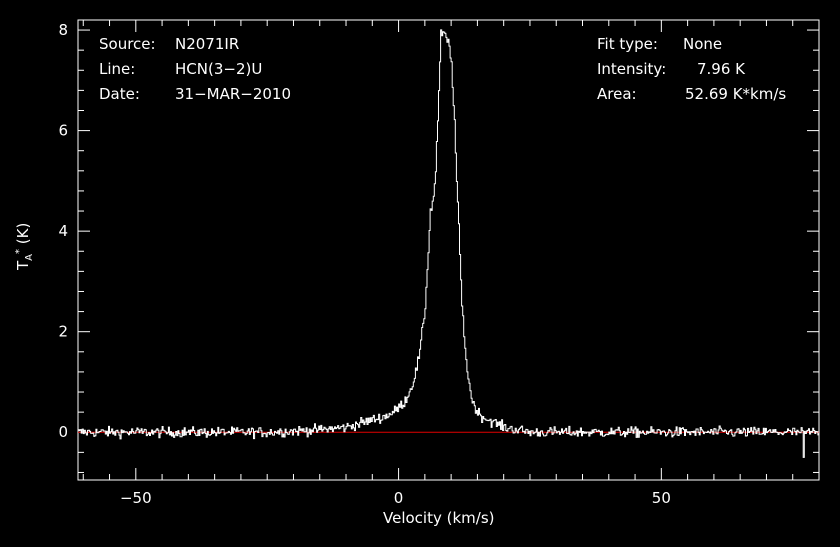  I want to click on info-fit-value: None, so click(703, 44).